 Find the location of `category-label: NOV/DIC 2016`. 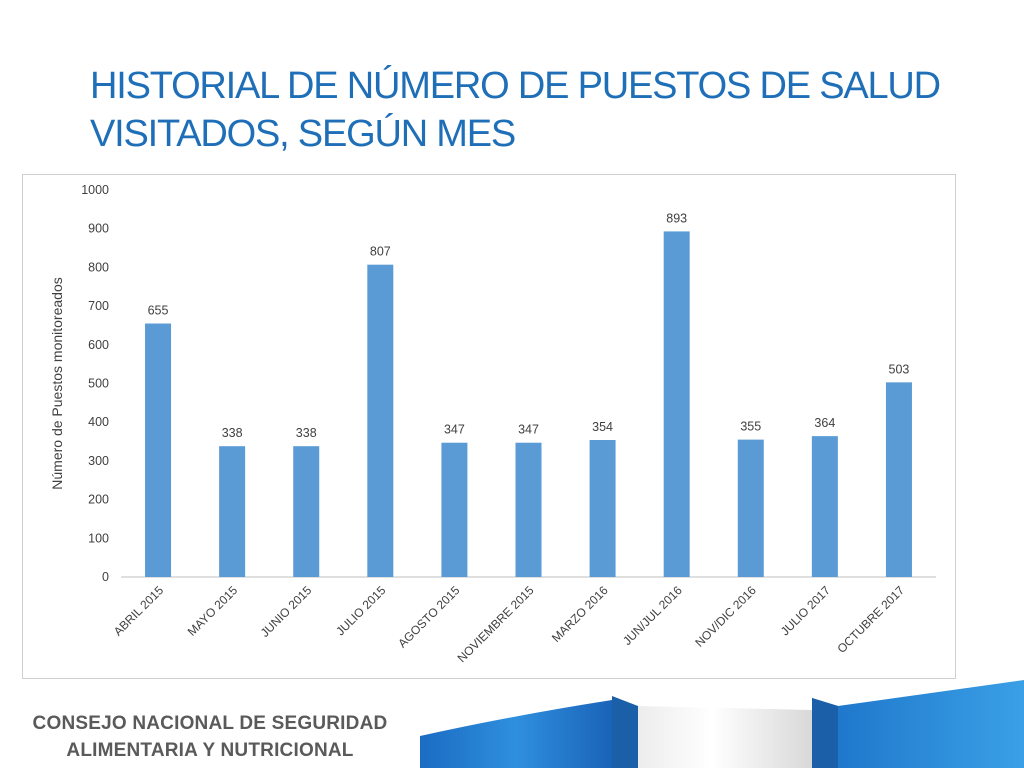

category-label: NOV/DIC 2016 is located at coordinates (725, 616).